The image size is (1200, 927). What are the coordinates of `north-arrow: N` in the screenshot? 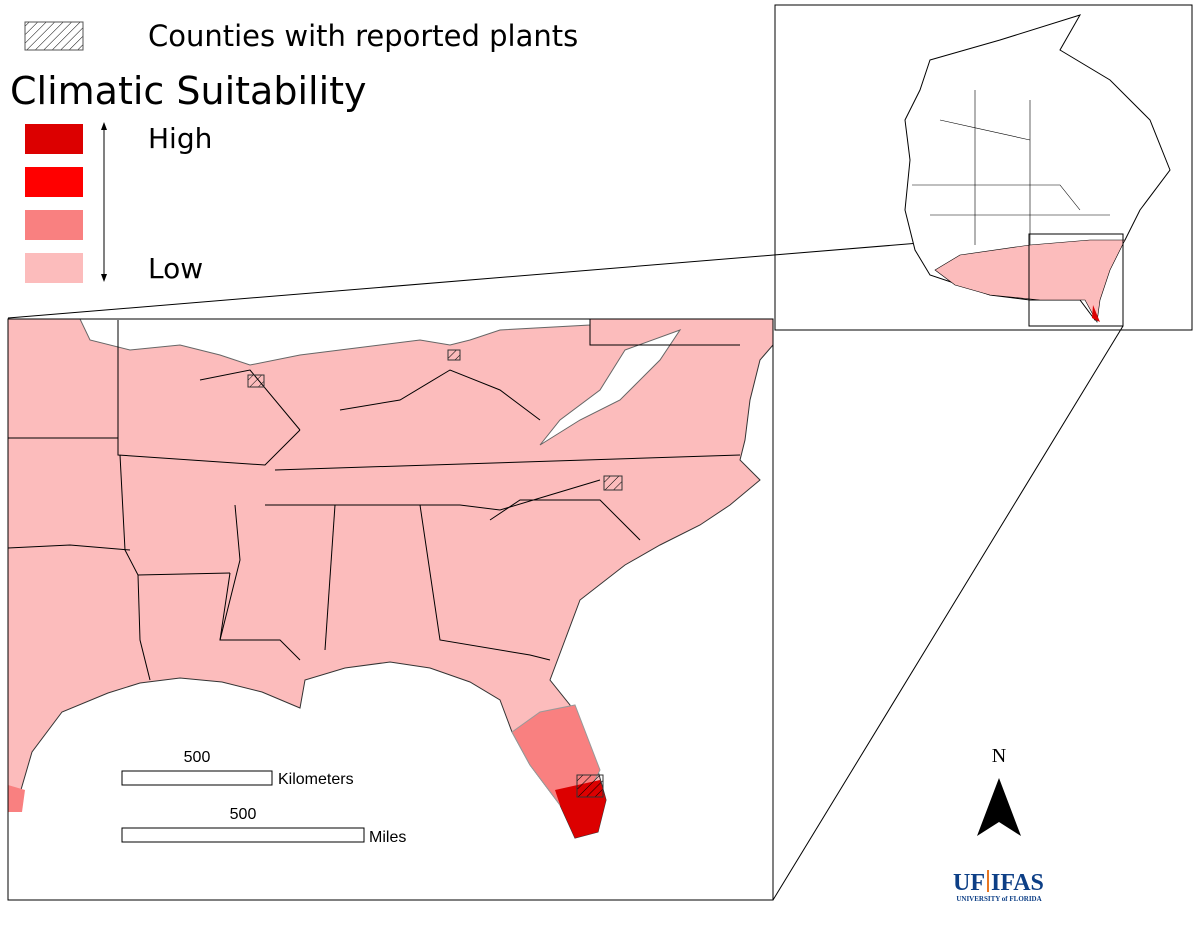 It's located at (999, 790).